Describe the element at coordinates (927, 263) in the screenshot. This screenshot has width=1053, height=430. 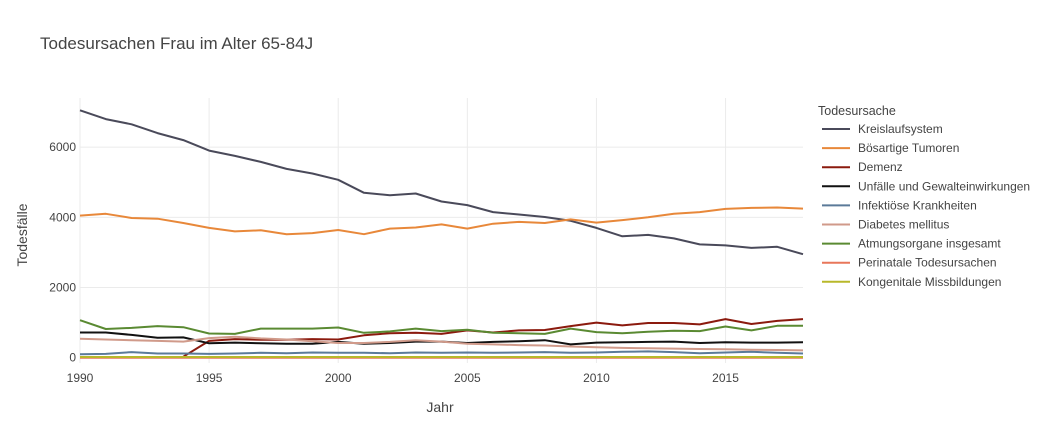
I see `legend-label: Perinatale Todesursachen` at that location.